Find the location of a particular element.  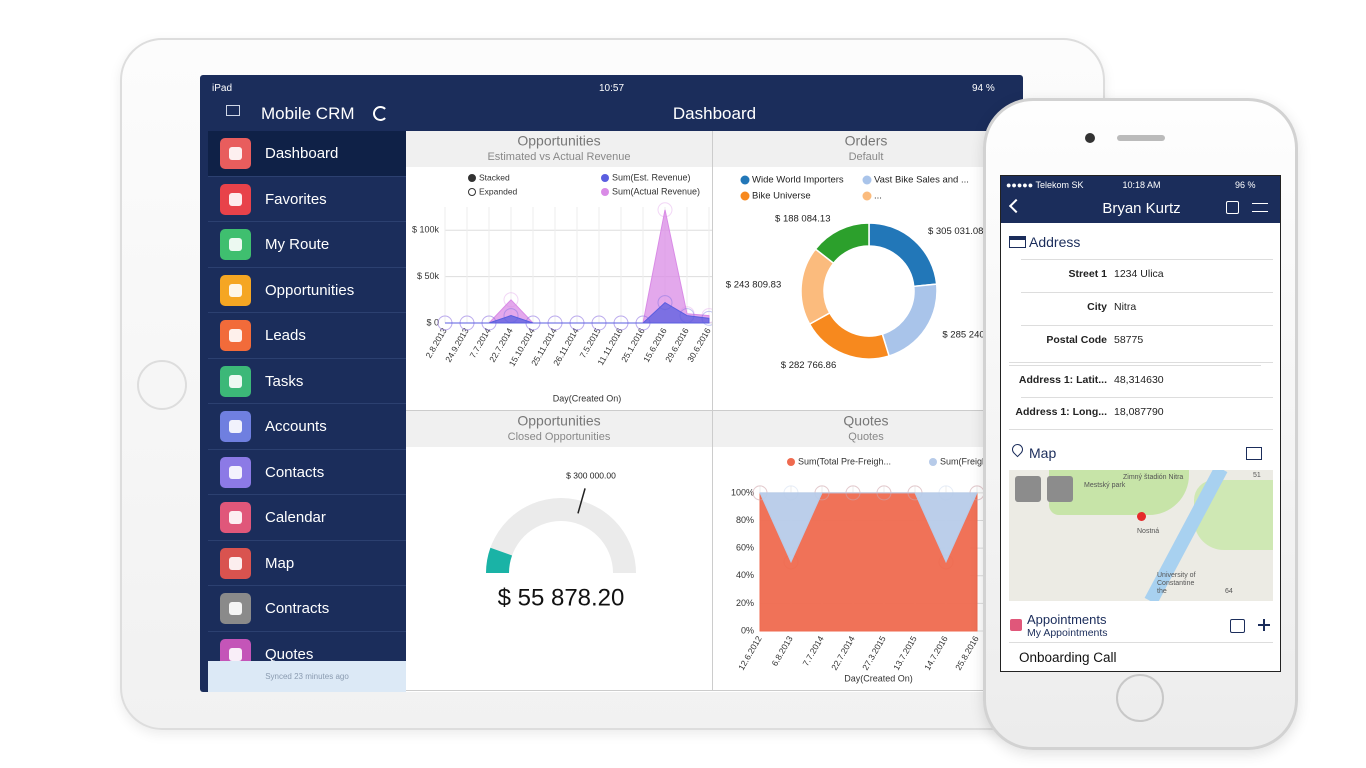

save-button is located at coordinates (1232, 207).